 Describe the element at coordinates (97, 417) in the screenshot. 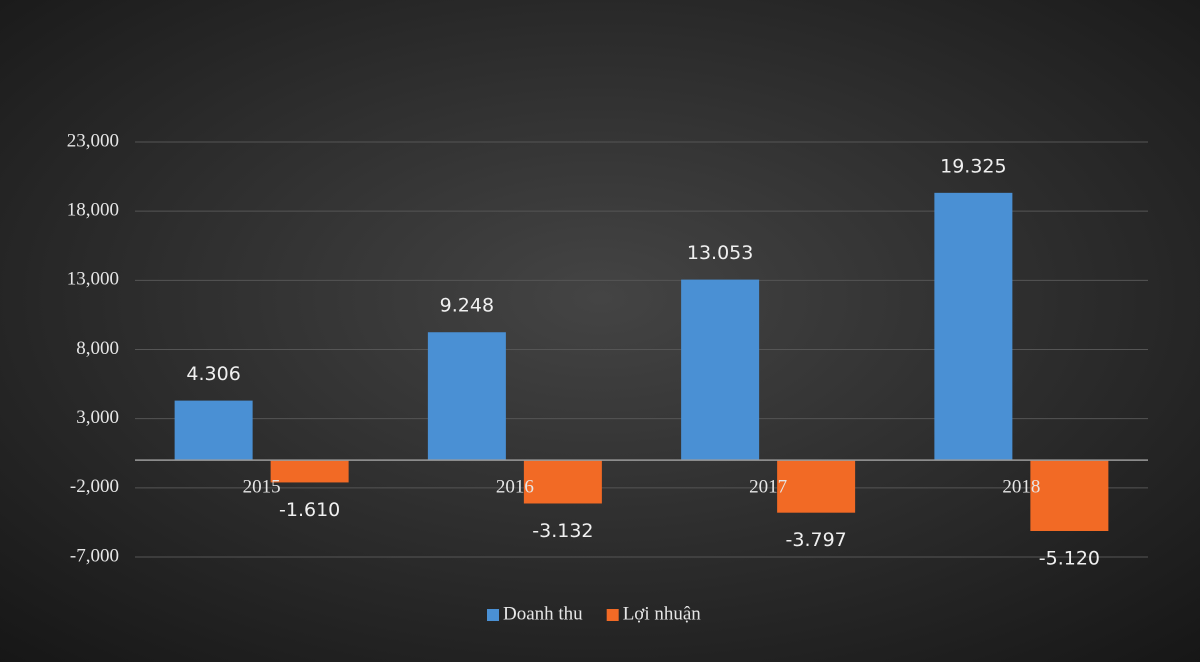

I see `y-tick-label: 3,000` at that location.